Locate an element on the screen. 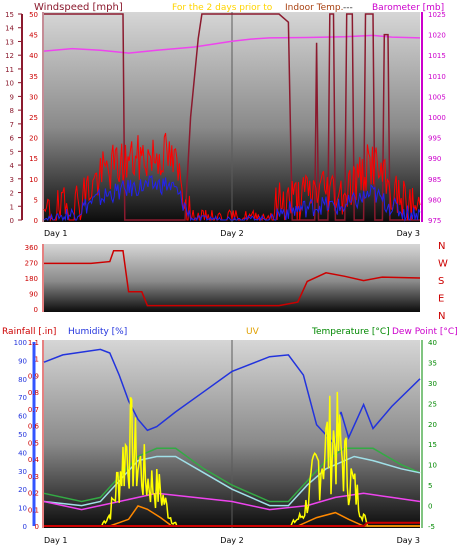  rainfall-tick-labels: 0 0.1 0.2 0.3 0.4 0.5 0.6 0.7 0.8 0.9 1 1.1 is located at coordinates (34, 435).